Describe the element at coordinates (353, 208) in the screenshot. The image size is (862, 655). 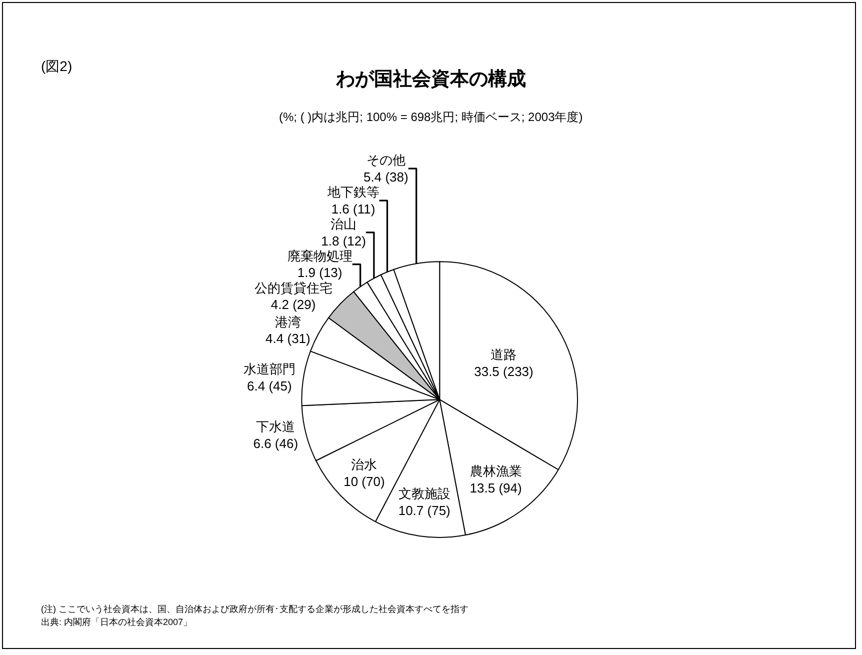
I see `data-label: 1.6 (11)` at that location.